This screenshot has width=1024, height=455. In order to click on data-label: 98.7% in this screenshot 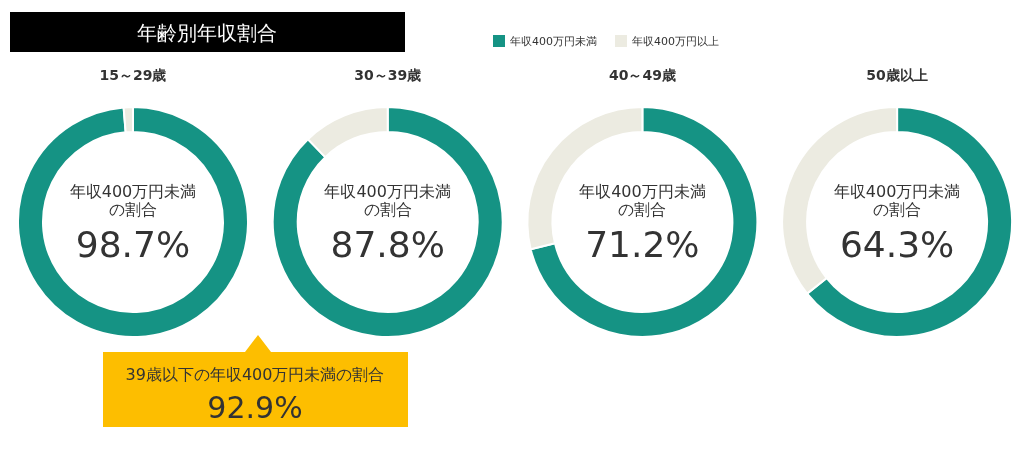, I will do `click(133, 244)`.